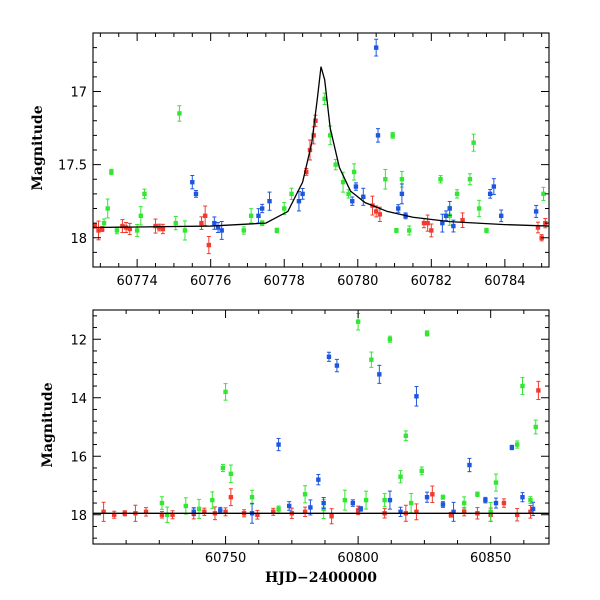  I want to click on x-tick-label: 60782, so click(431, 281).